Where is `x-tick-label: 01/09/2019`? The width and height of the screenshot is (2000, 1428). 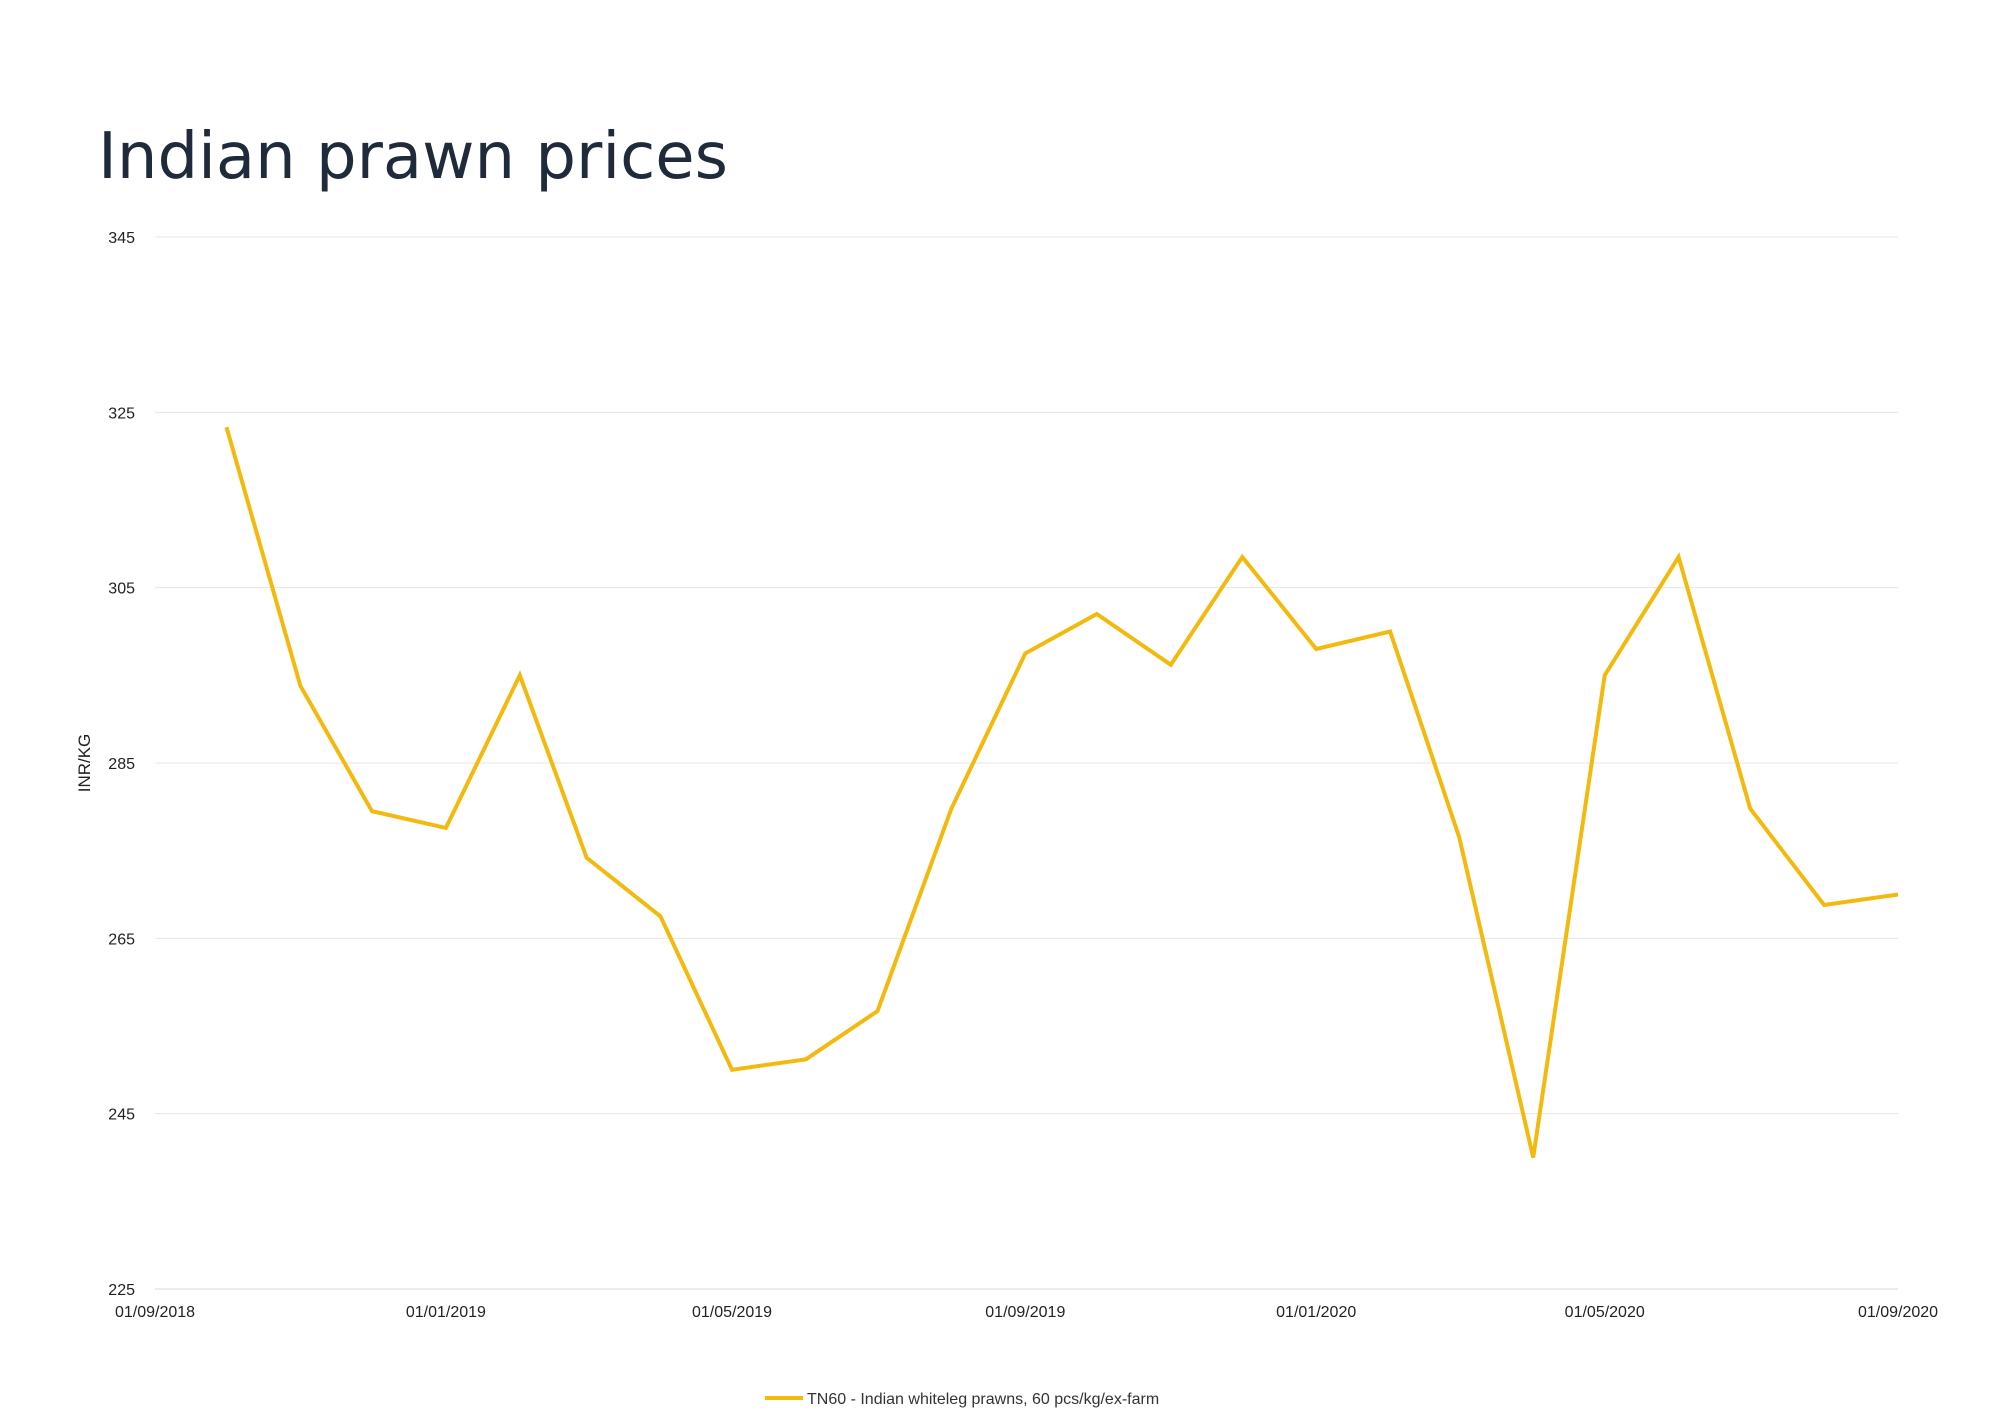
x-tick-label: 01/09/2019 is located at coordinates (1025, 1312).